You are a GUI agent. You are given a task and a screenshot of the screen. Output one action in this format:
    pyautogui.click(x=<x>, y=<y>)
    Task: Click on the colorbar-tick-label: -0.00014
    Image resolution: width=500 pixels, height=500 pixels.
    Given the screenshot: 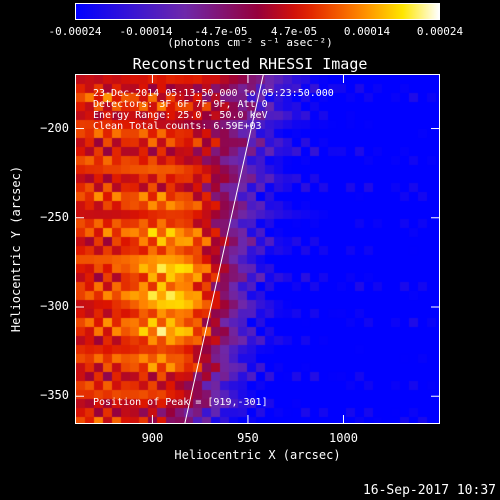 What is the action you would take?
    pyautogui.click(x=146, y=31)
    